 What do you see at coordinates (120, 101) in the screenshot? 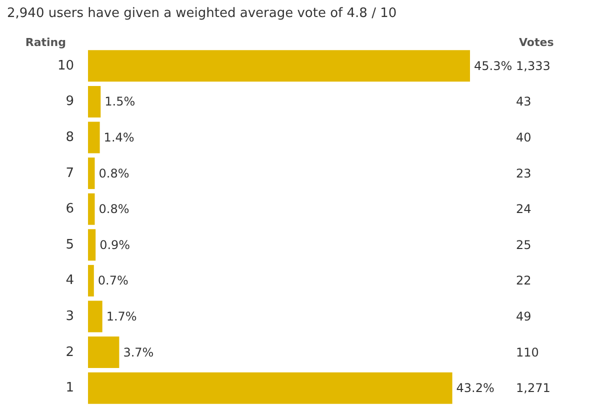
I see `data-label: 1.5%` at bounding box center [120, 101].